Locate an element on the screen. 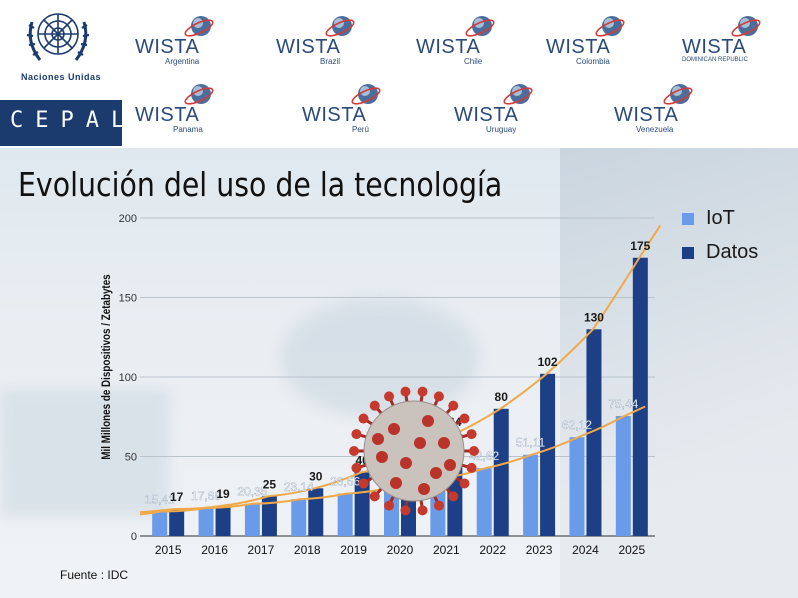 The image size is (798, 598). x-tick-label: 2023 is located at coordinates (539, 550).